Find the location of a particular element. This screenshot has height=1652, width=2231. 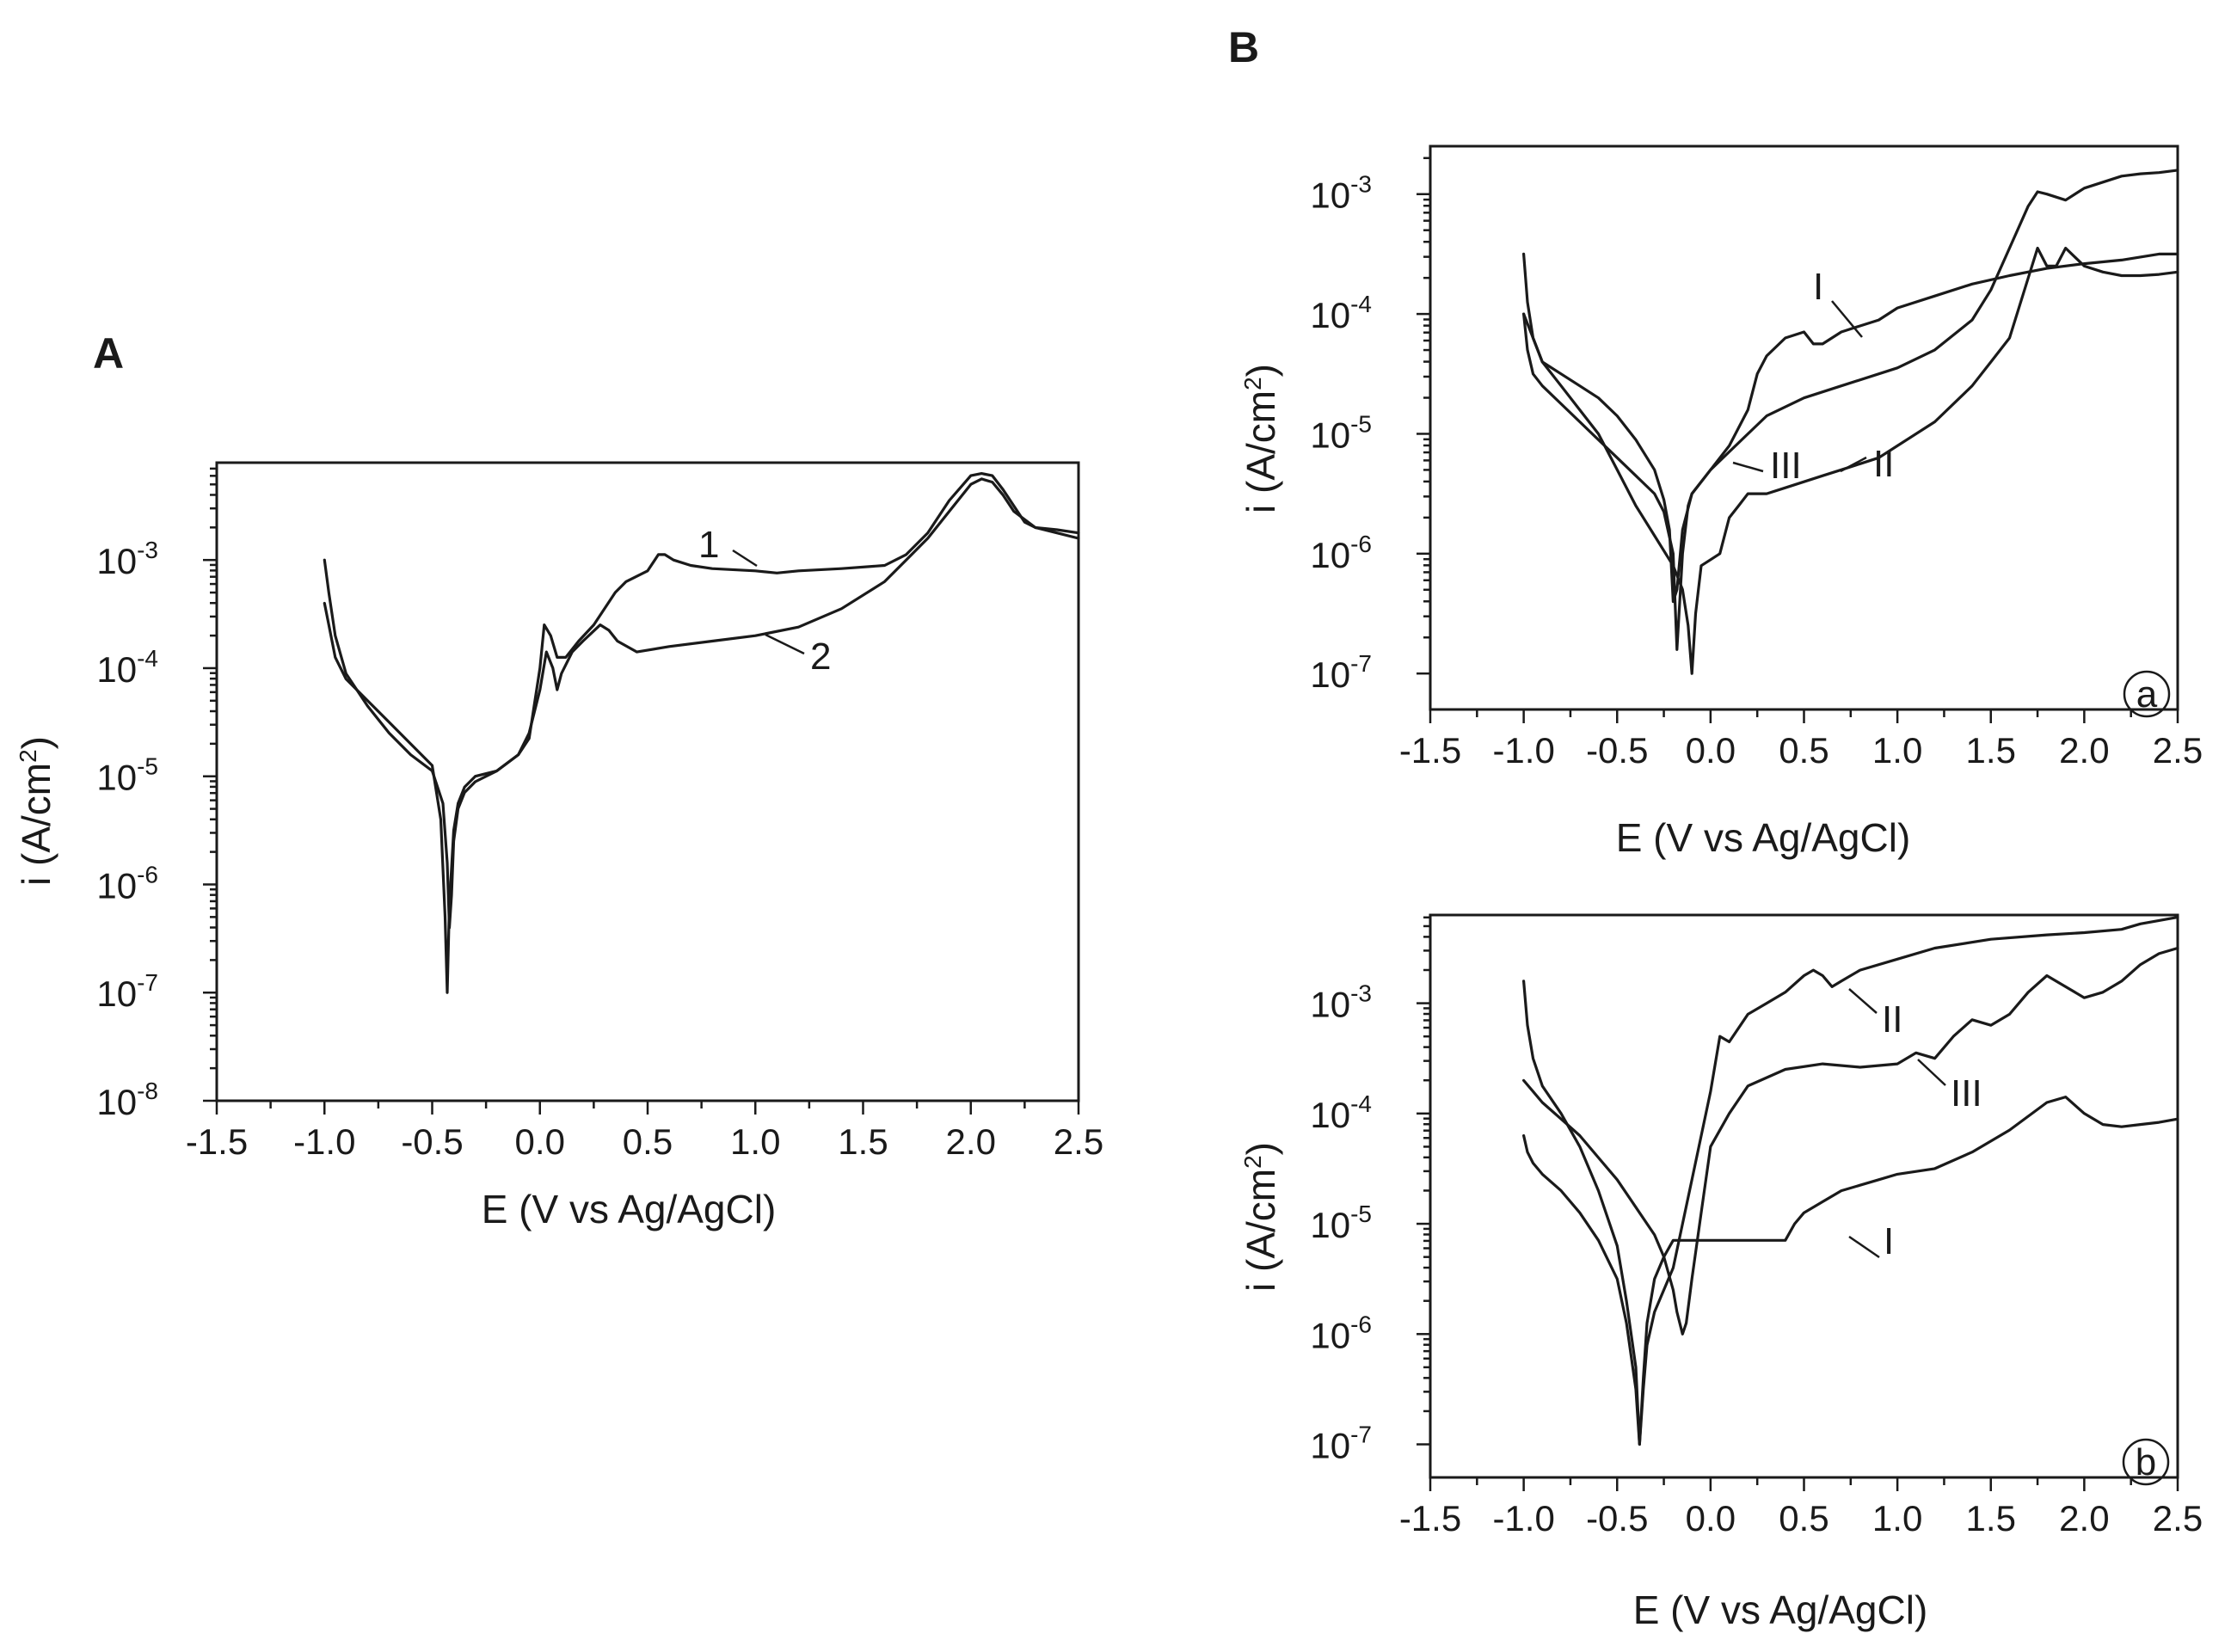

curve-label-leader-ii is located at coordinates (1863, 1001).